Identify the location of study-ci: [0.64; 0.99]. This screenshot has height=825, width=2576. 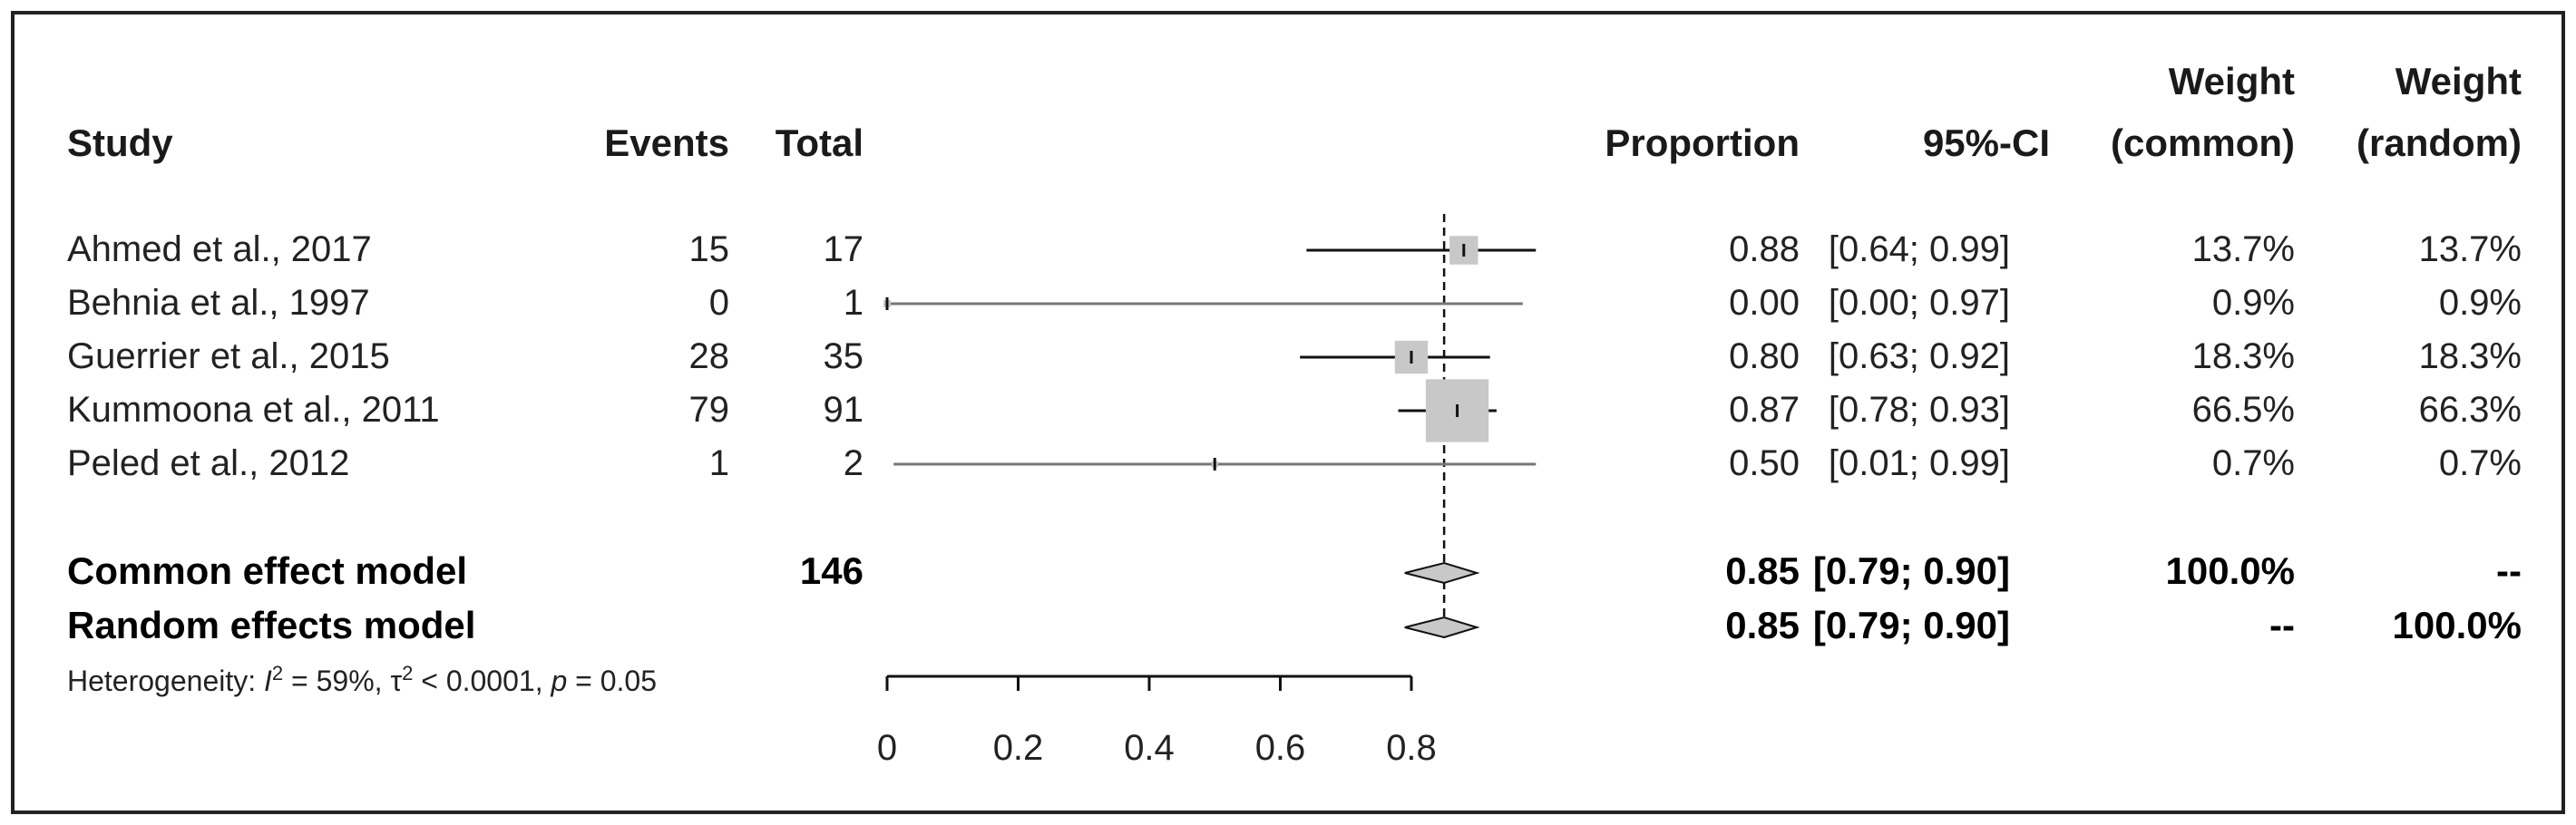
(1919, 249).